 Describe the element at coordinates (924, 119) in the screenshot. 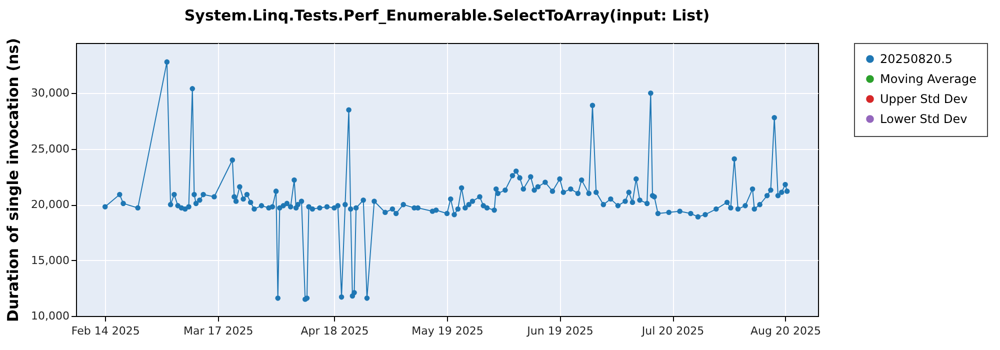

I see `legend-label: Lower Std Dev` at that location.